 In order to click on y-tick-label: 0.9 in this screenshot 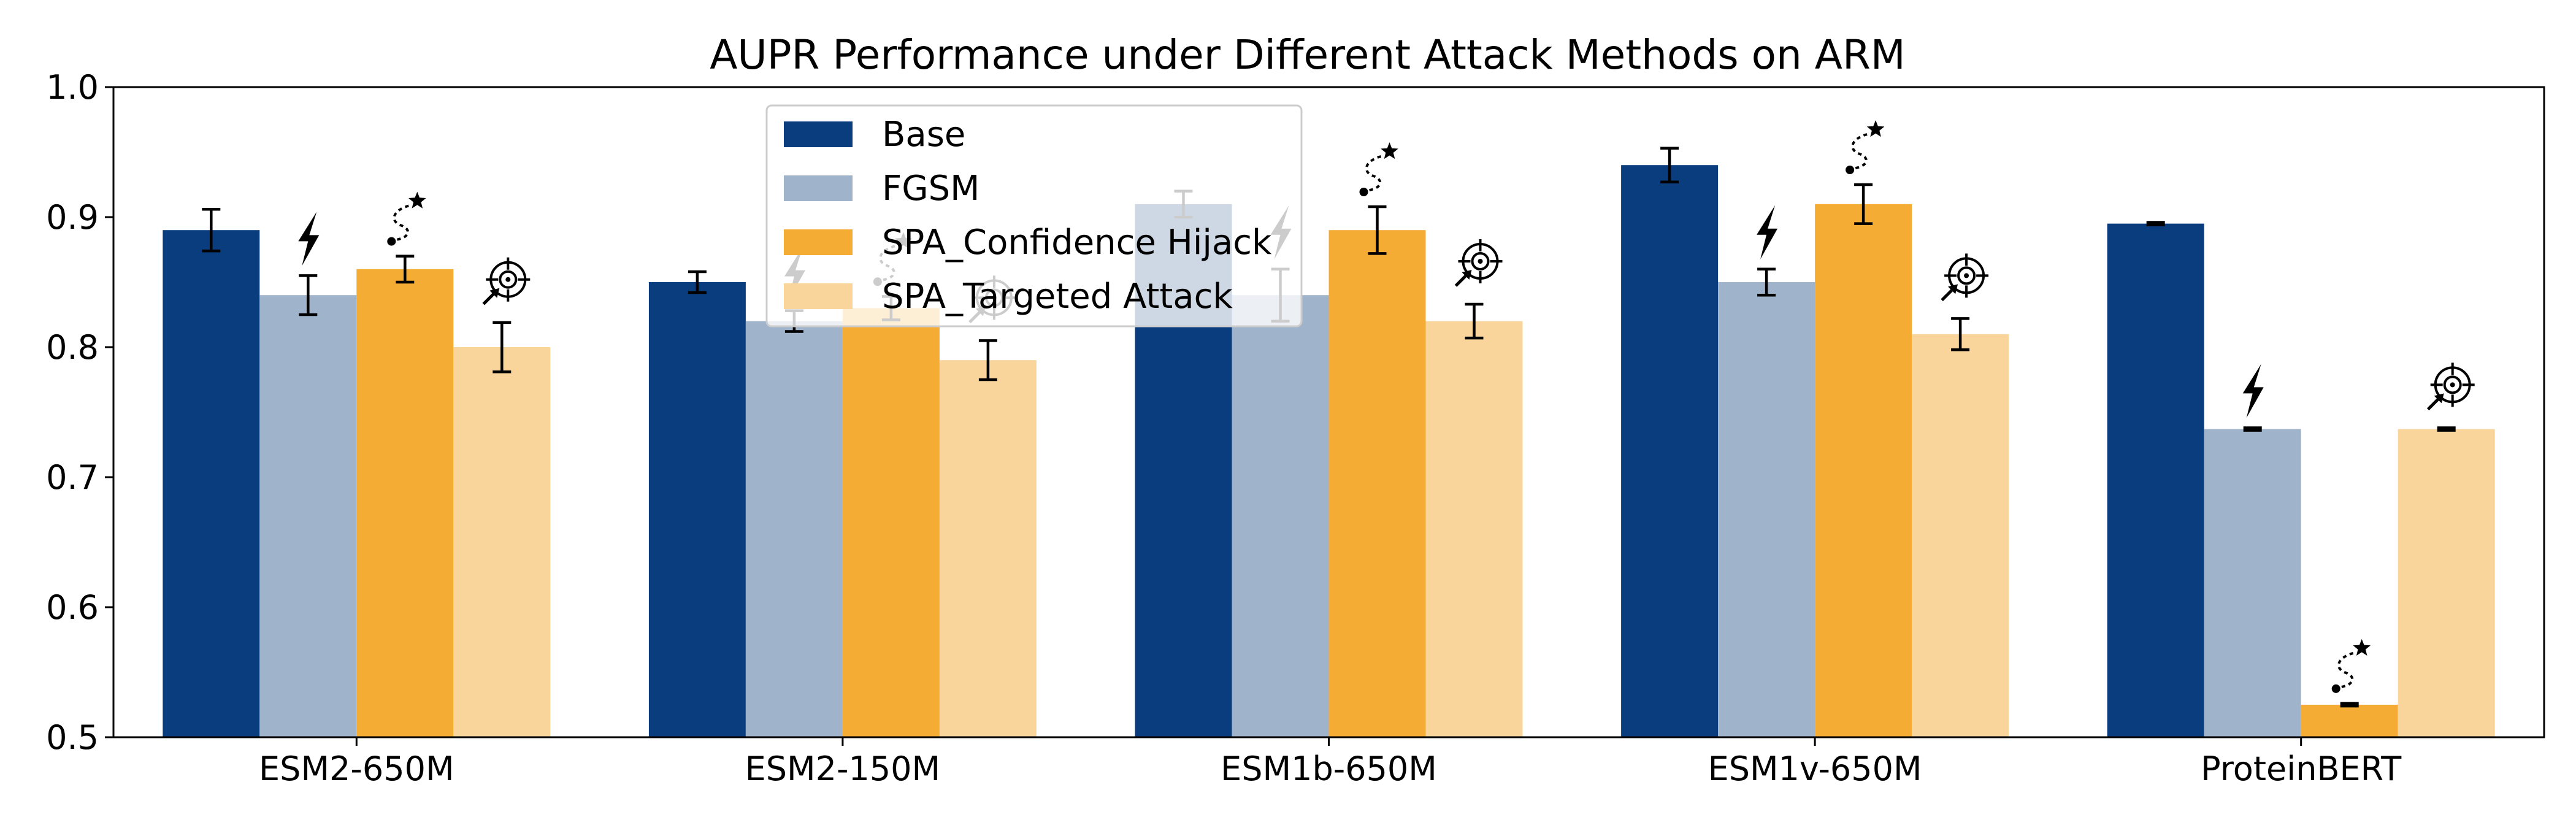, I will do `click(72, 217)`.